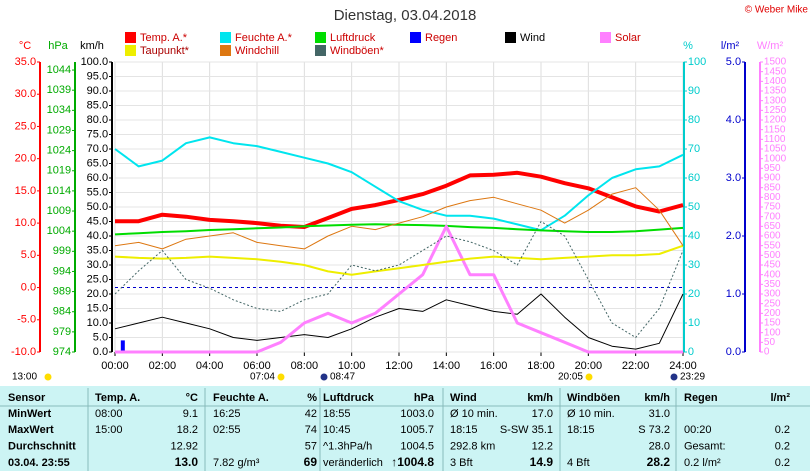 Image resolution: width=810 pixels, height=471 pixels. What do you see at coordinates (192, 398) in the screenshot?
I see `table-header: °C` at bounding box center [192, 398].